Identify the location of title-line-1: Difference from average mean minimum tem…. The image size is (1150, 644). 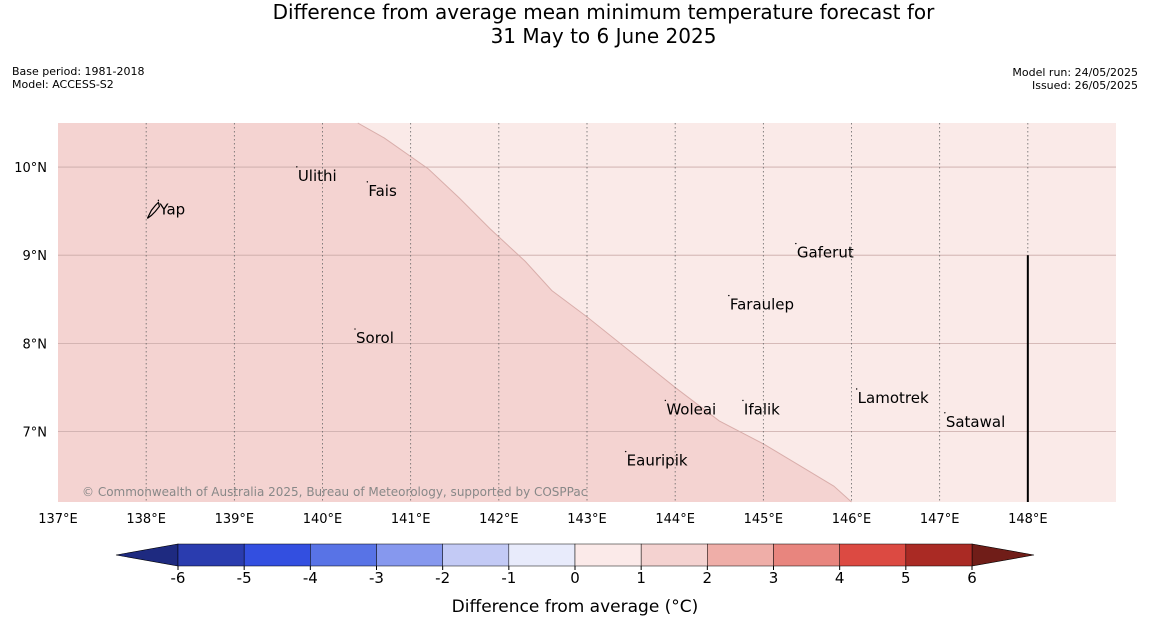
(603, 12).